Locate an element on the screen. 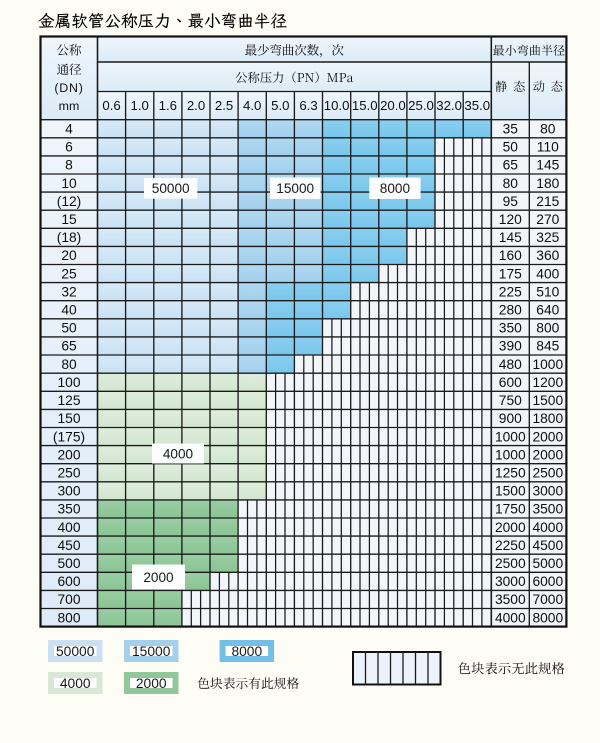 This screenshot has width=600, height=743. svg-text: 2250 is located at coordinates (510, 545).